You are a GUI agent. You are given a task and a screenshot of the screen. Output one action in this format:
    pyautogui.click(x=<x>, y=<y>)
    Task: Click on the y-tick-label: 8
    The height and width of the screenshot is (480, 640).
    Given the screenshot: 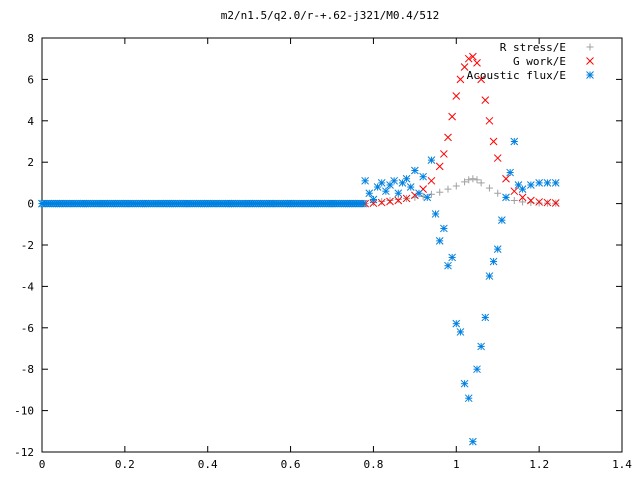 What is the action you would take?
    pyautogui.click(x=30, y=38)
    